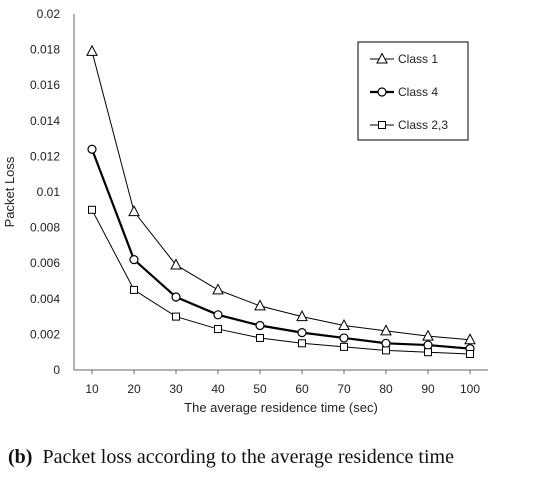  What do you see at coordinates (45, 334) in the screenshot?
I see `y-tick-label: 0.002` at bounding box center [45, 334].